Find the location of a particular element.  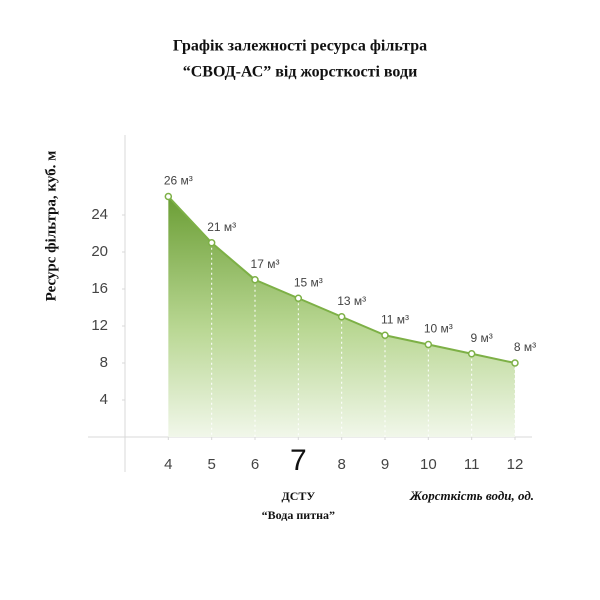

y-tick-label: 16 is located at coordinates (99, 288).